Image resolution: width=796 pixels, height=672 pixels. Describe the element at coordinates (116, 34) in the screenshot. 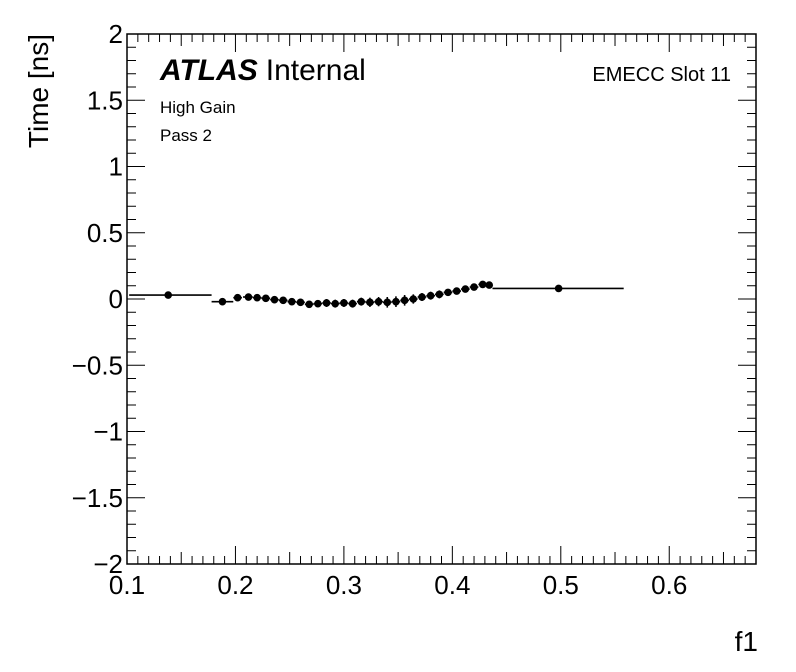

I see `y-tick-label: 2` at that location.